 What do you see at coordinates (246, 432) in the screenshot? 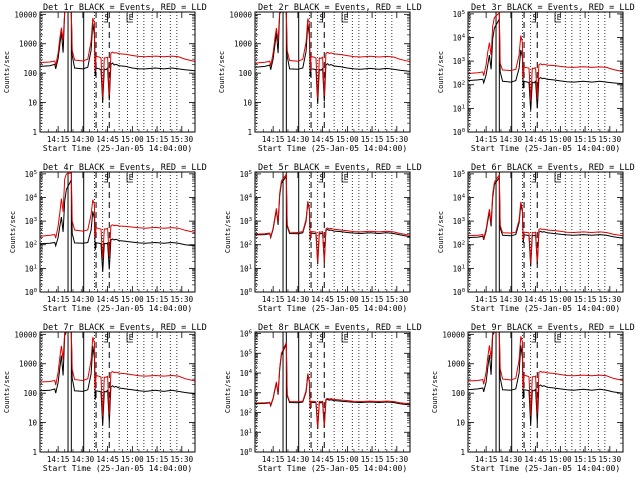
I see `y-tick-label: 10¹` at bounding box center [246, 432].